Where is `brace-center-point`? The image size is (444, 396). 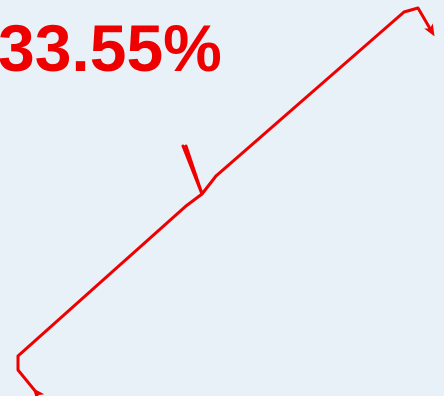 brace-center-point is located at coordinates (199, 170).